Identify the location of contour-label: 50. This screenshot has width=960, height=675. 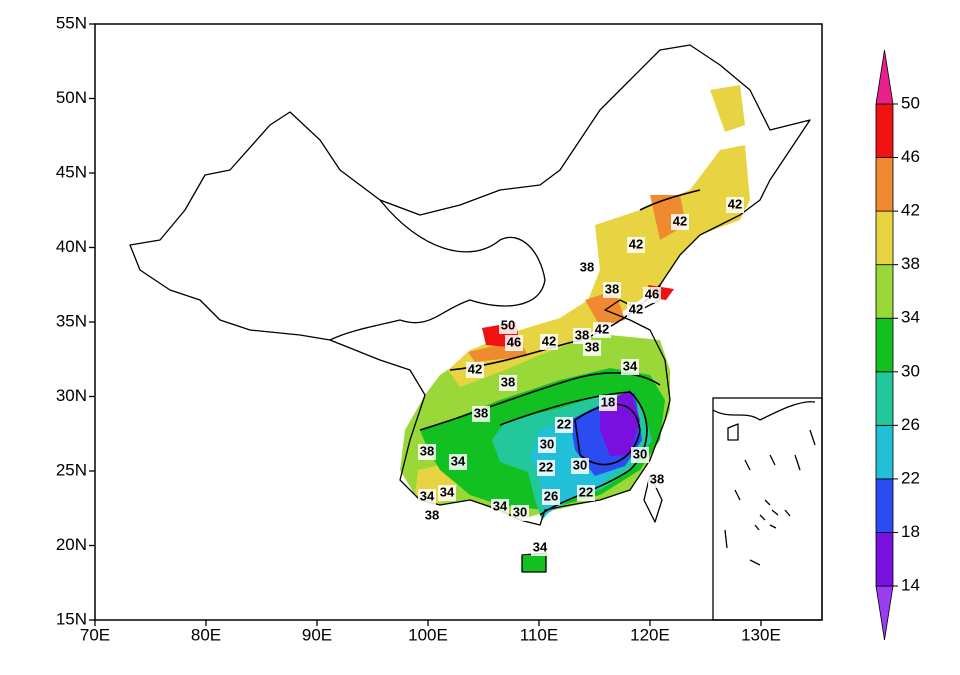
(508, 324).